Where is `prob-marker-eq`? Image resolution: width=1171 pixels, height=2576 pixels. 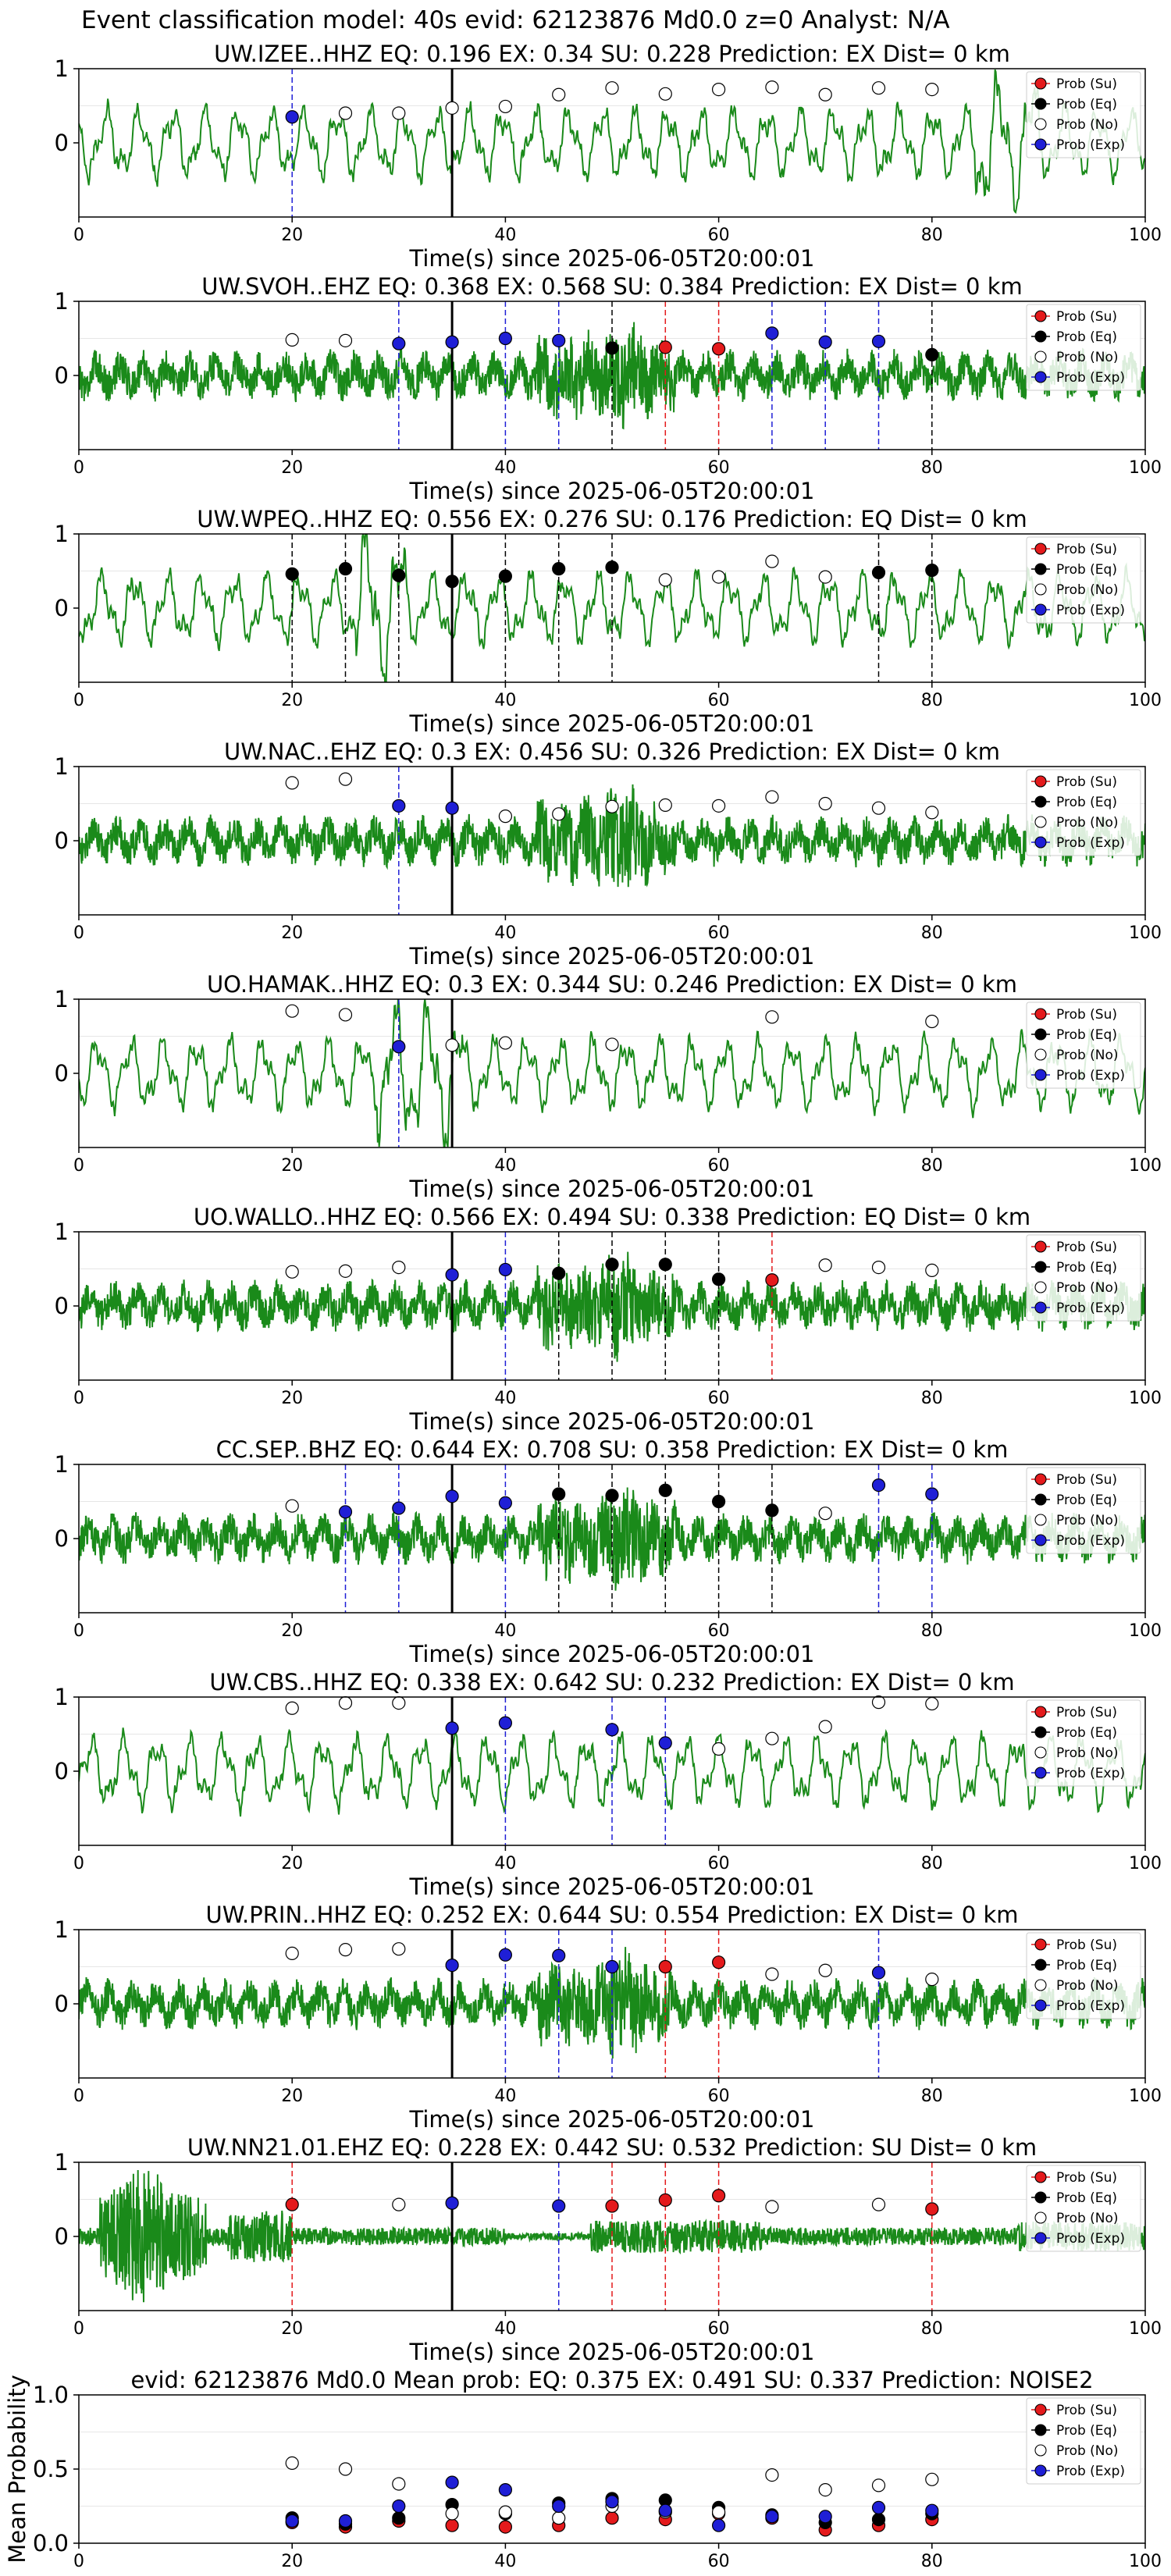
prob-marker-eq is located at coordinates (932, 570).